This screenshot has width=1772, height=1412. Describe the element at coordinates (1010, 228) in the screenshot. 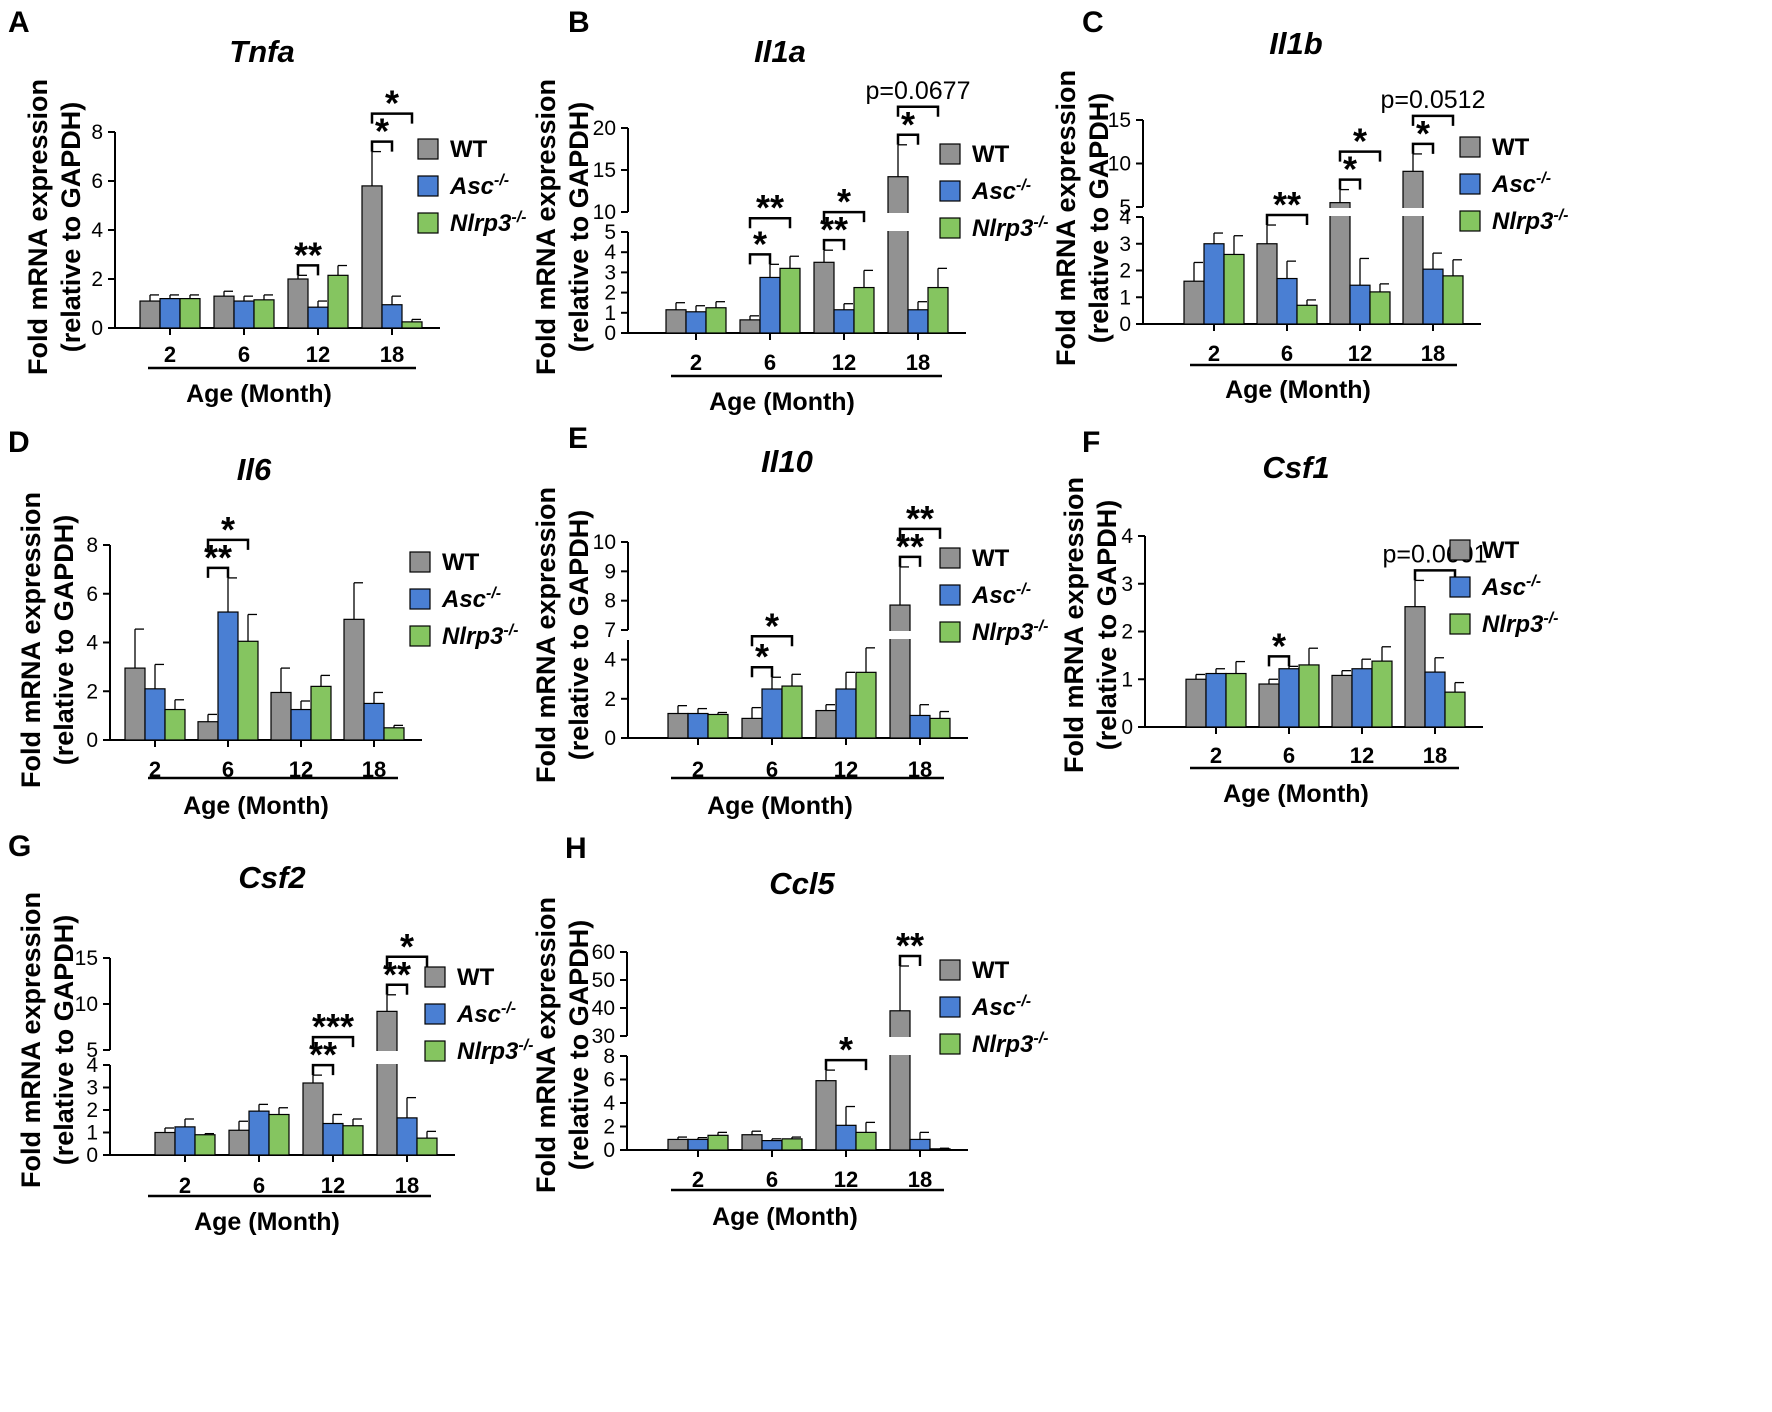

I see `legend-label-nlrp3: Nlrp3-/-` at that location.